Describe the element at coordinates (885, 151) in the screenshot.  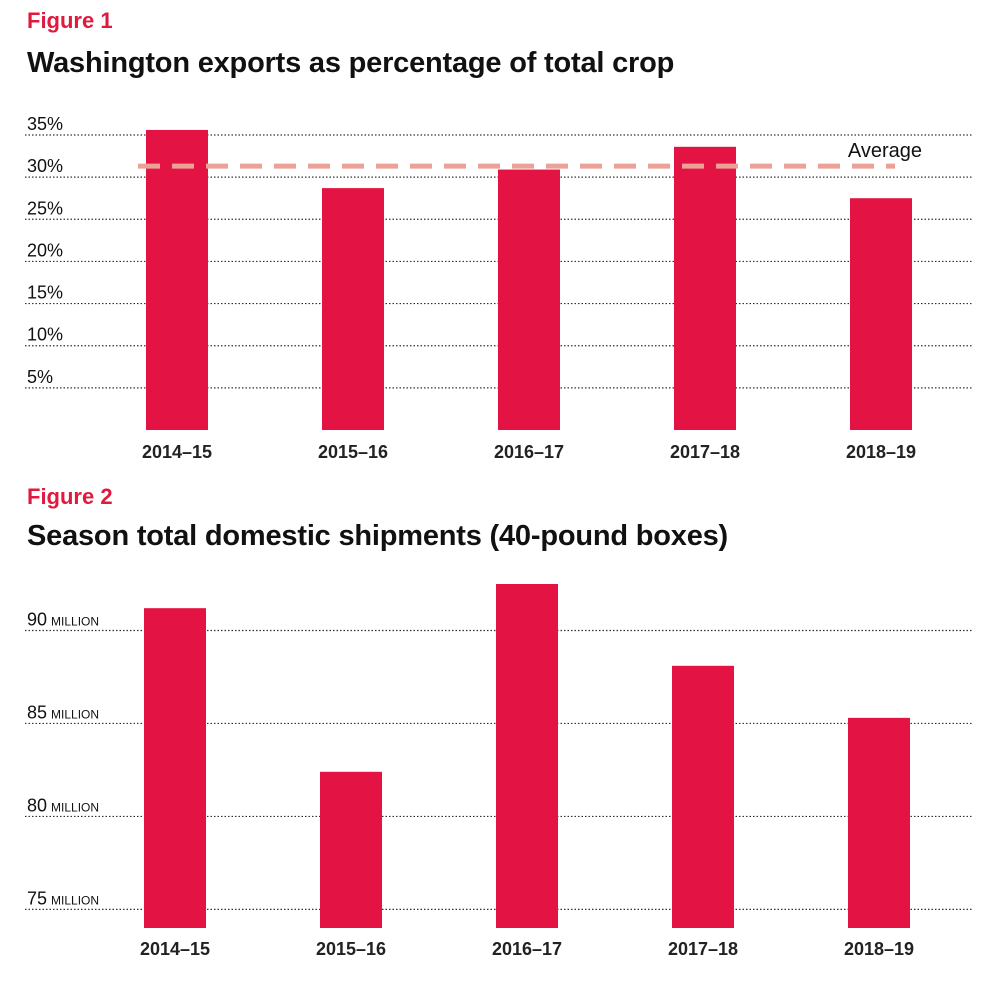
I see `average-label: Average` at that location.